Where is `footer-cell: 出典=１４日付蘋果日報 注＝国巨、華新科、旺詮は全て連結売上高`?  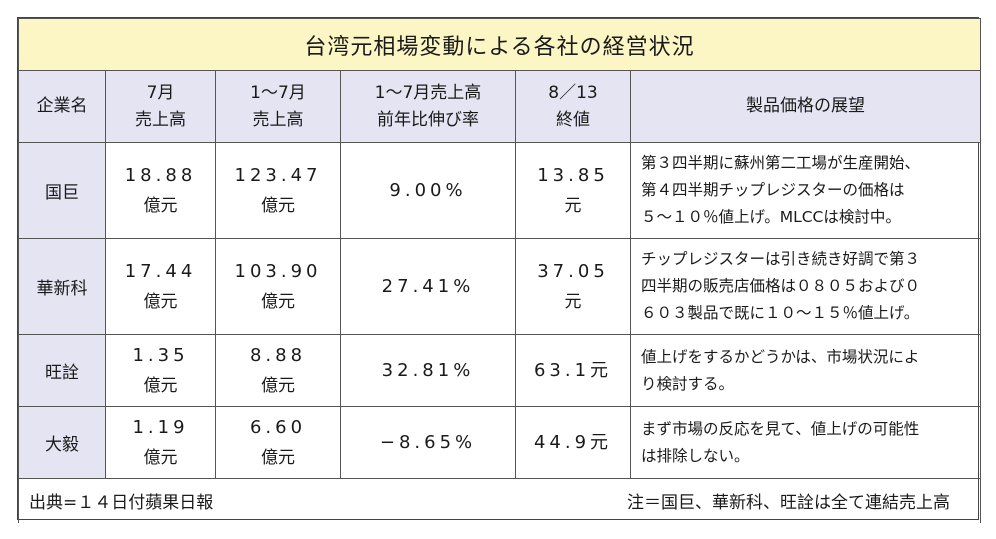 footer-cell: 出典=１４日付蘋果日報 注＝国巨、華新科、旺詮は全て連結売上高 is located at coordinates (499, 500).